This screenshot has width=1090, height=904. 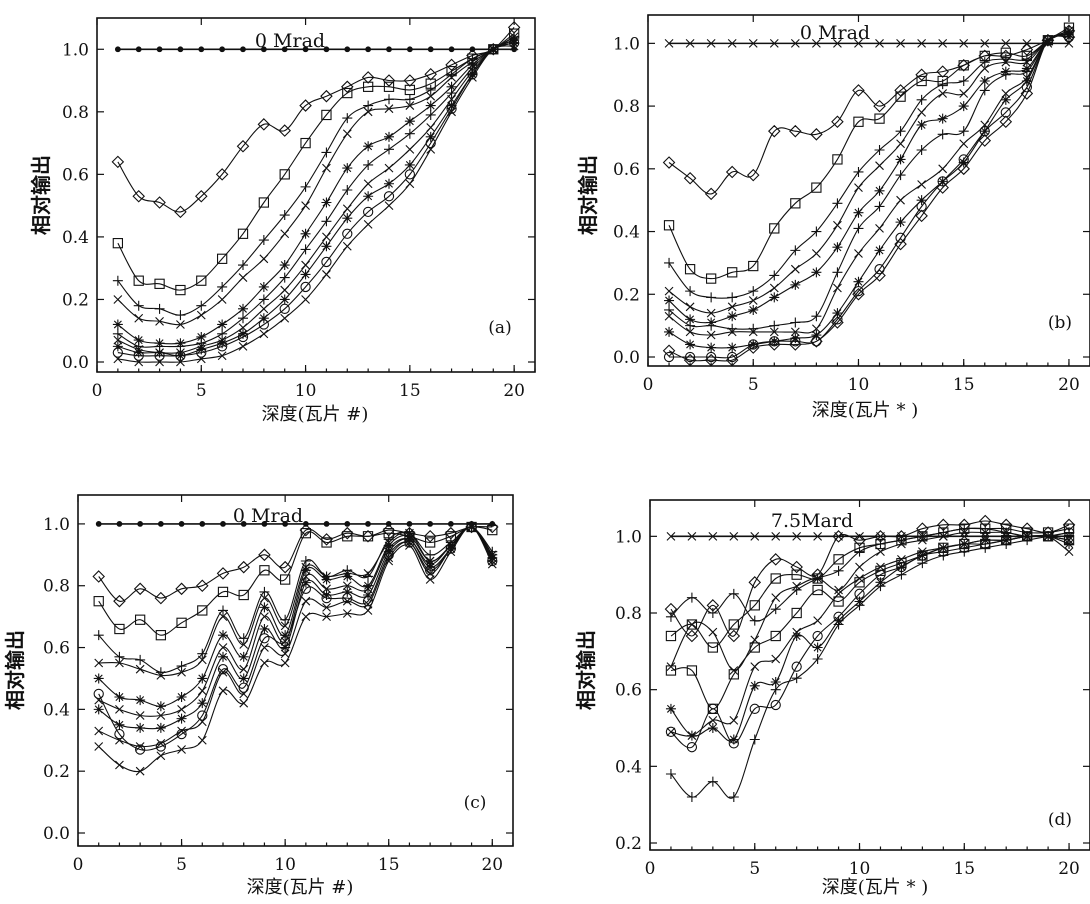 What do you see at coordinates (626, 358) in the screenshot?
I see `y-tick-label: 0.0` at bounding box center [626, 358].